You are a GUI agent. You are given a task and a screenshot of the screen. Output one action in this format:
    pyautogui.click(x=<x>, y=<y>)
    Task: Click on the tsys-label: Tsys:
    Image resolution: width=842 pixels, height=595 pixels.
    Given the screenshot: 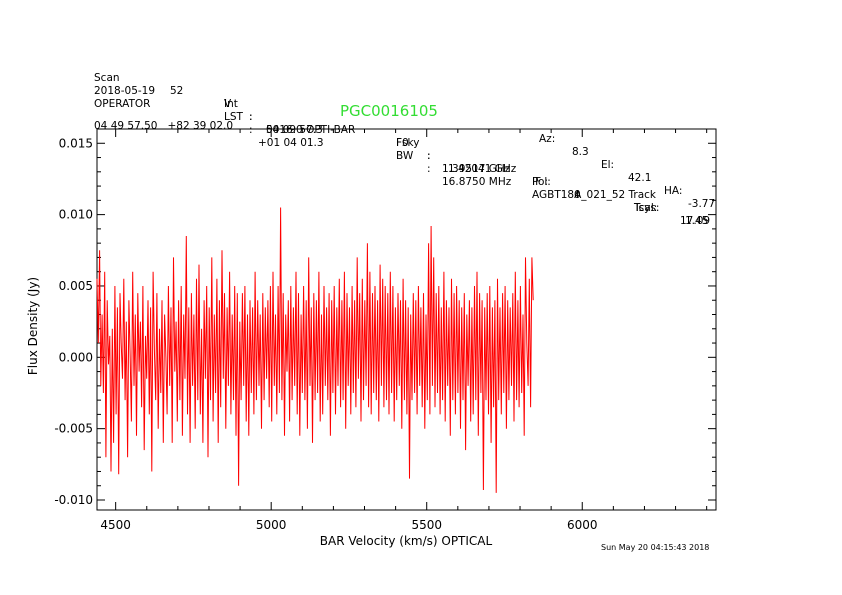 What is the action you would take?
    pyautogui.click(x=647, y=208)
    